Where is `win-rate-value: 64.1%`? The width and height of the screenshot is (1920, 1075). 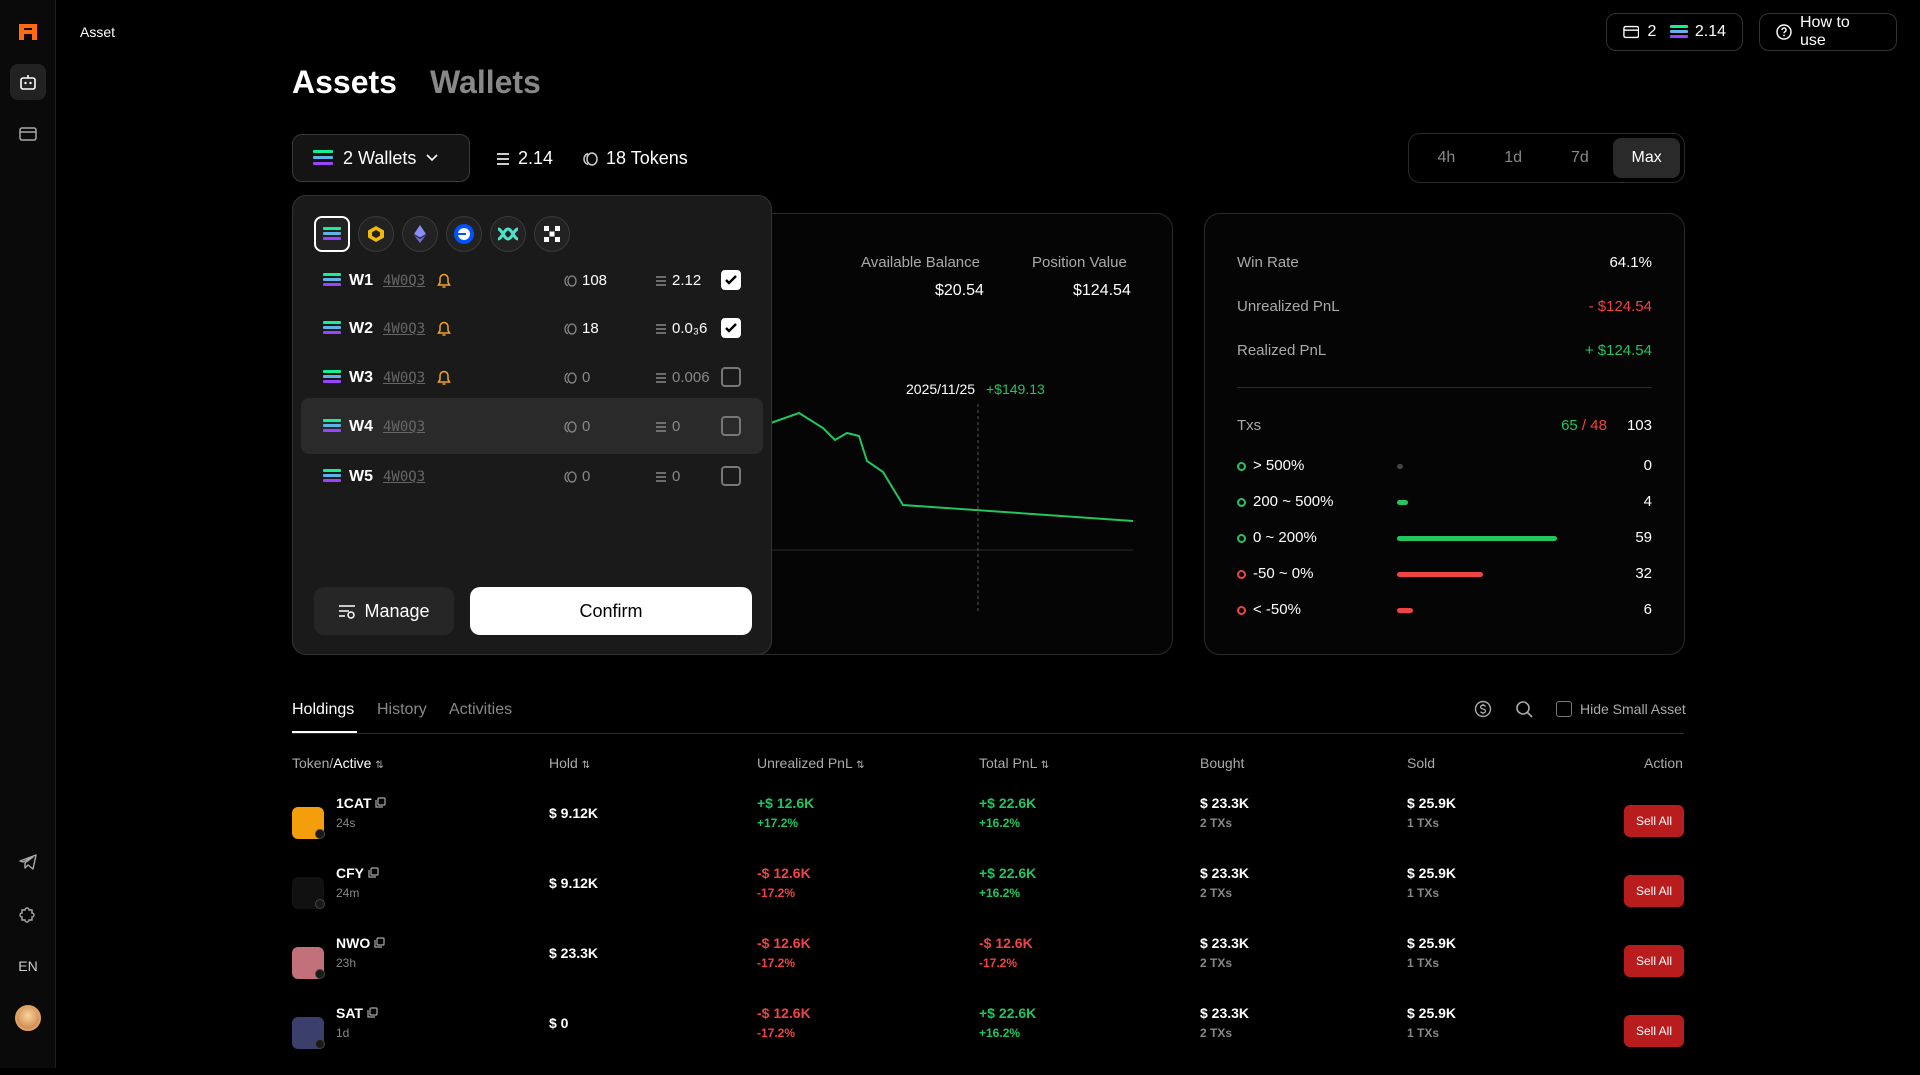
win-rate-value: 64.1% is located at coordinates (1630, 262).